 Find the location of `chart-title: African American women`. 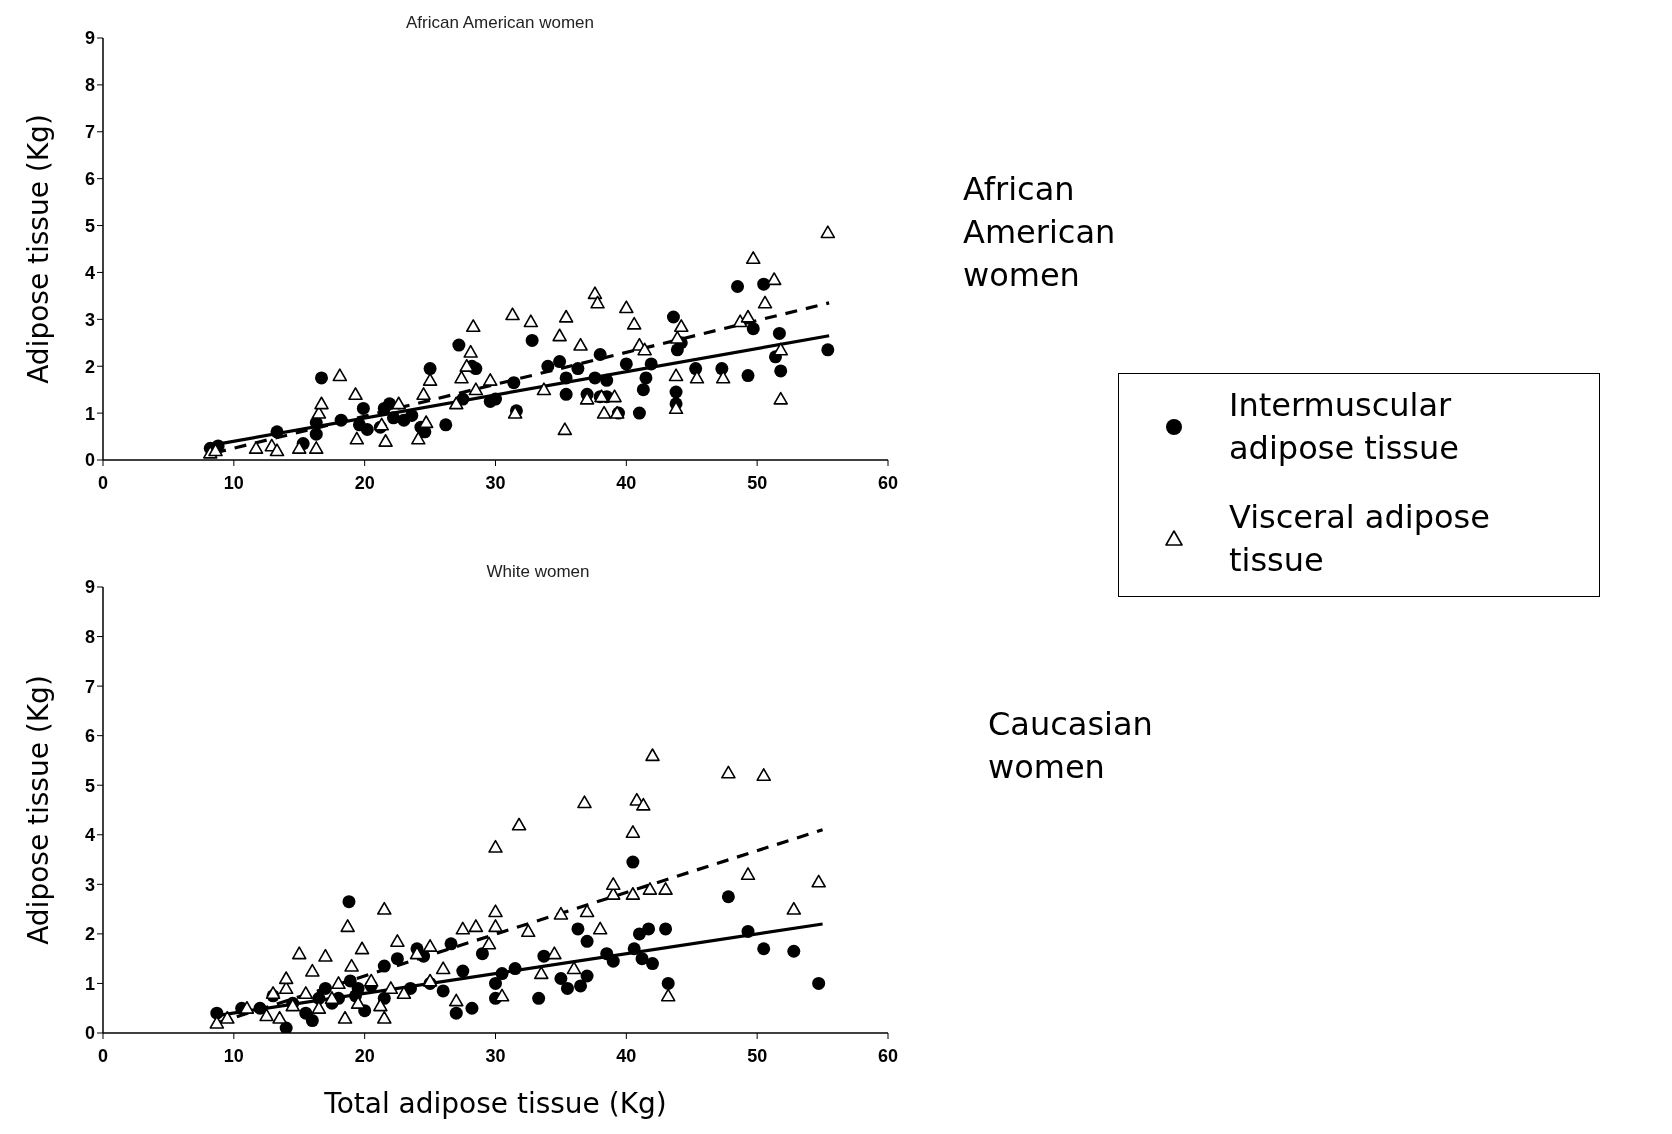

chart-title: African American women is located at coordinates (500, 22).